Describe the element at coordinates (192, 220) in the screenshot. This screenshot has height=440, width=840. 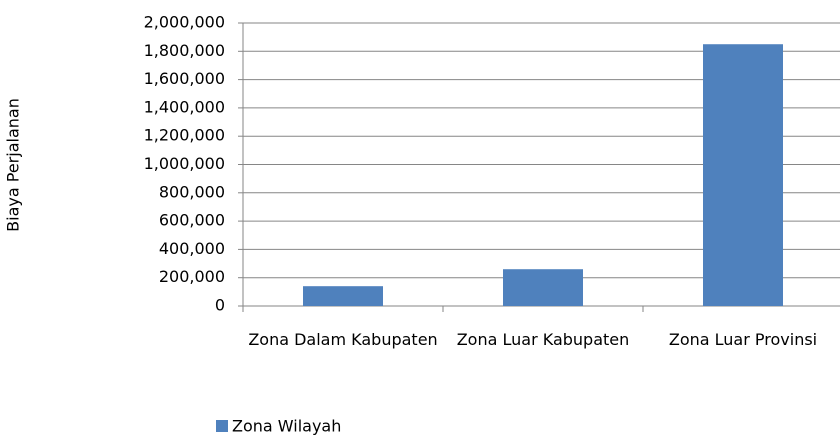
I see `y-tick-label: 600,000` at that location.